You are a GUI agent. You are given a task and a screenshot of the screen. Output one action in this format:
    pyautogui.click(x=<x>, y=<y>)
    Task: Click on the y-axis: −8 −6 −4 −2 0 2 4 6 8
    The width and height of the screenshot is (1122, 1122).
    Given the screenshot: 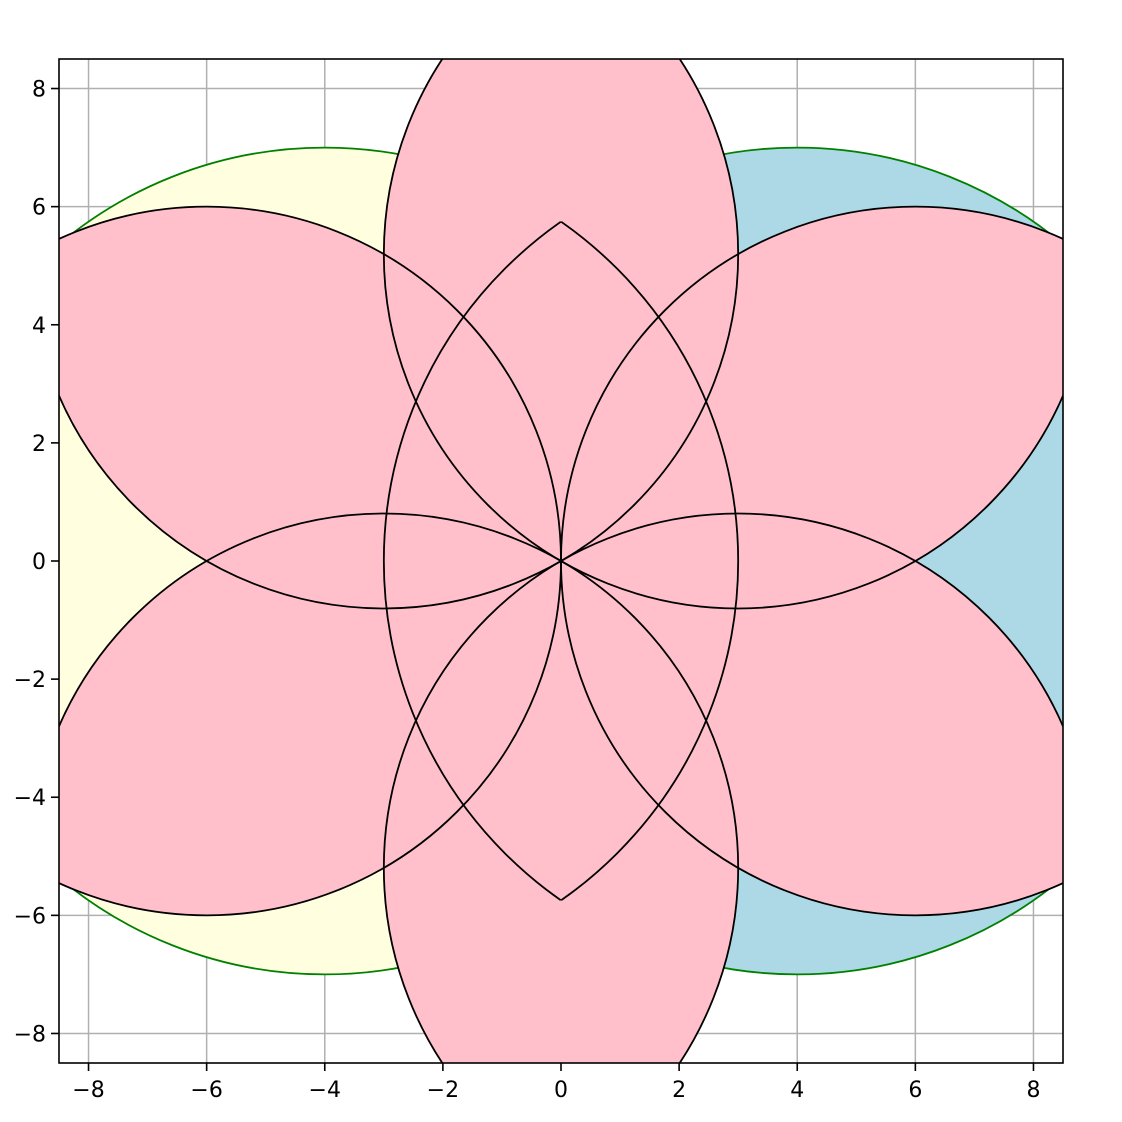 What is the action you would take?
    pyautogui.click(x=36, y=562)
    